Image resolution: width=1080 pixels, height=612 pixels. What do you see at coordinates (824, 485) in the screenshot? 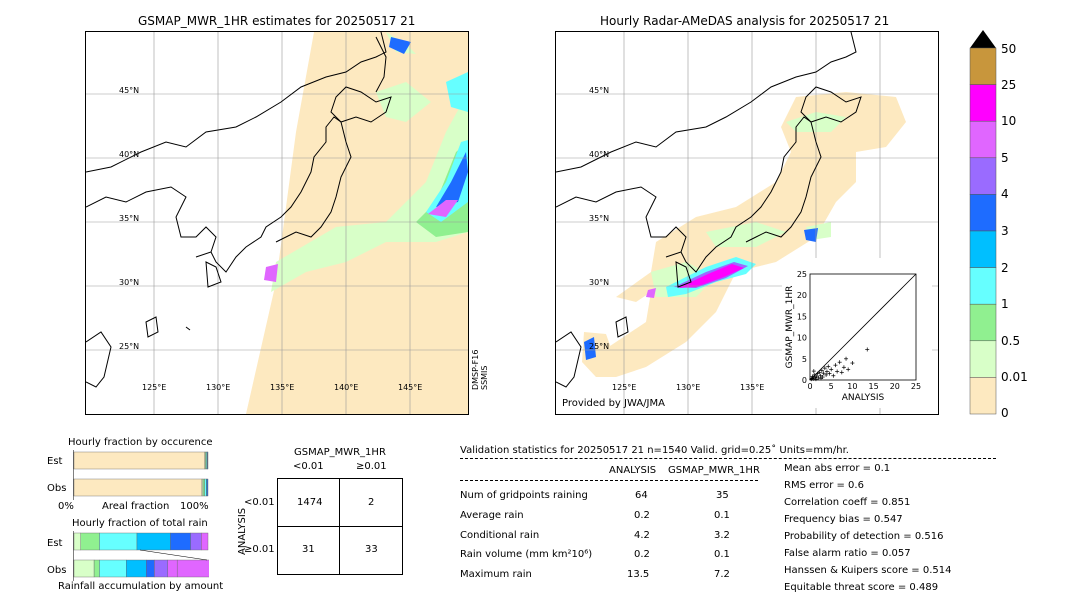
I see `score-rmse: RMS error = 0.6` at bounding box center [824, 485].